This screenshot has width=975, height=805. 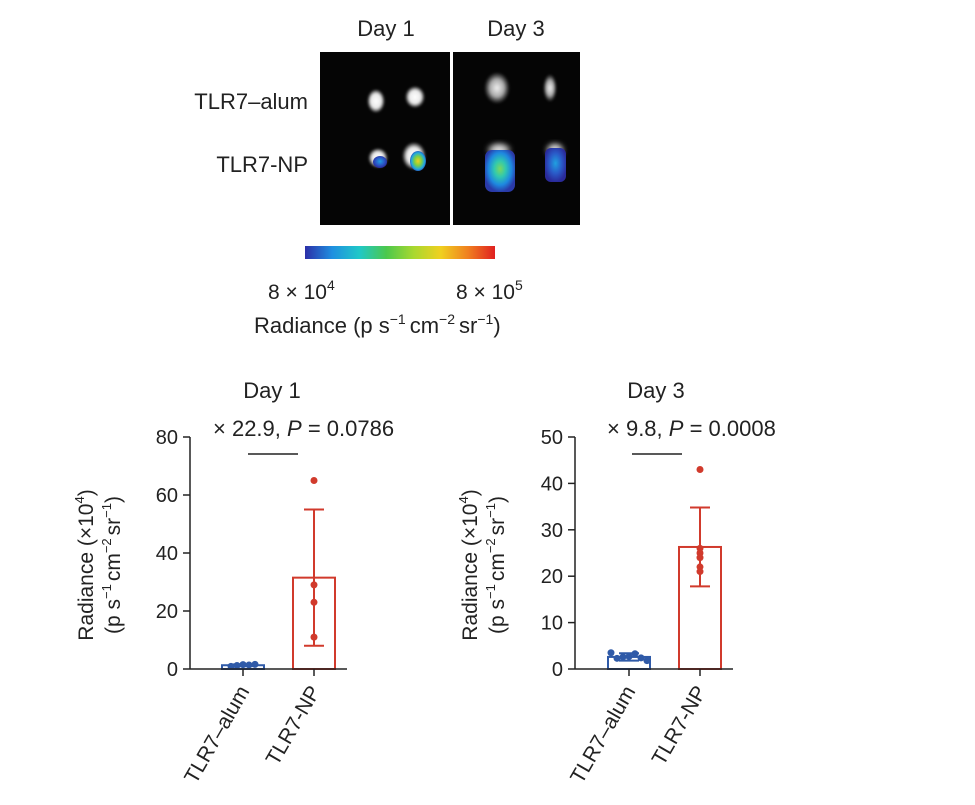 What do you see at coordinates (691, 428) in the screenshot?
I see `significance-annotation: × 9.8, P = 0.0008` at bounding box center [691, 428].